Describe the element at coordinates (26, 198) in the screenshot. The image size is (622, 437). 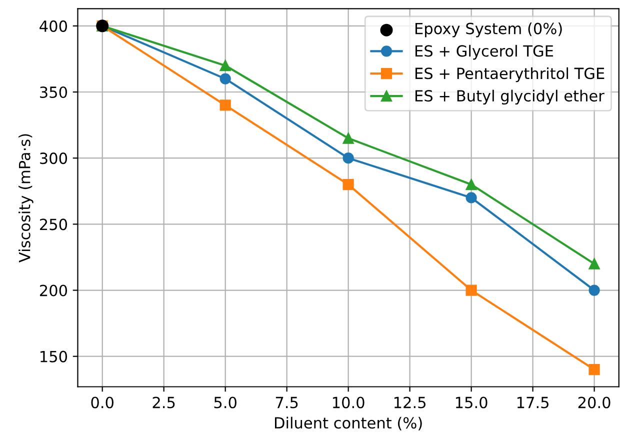
I see `y-axis-title: Viscosity (mPa·s)` at that location.